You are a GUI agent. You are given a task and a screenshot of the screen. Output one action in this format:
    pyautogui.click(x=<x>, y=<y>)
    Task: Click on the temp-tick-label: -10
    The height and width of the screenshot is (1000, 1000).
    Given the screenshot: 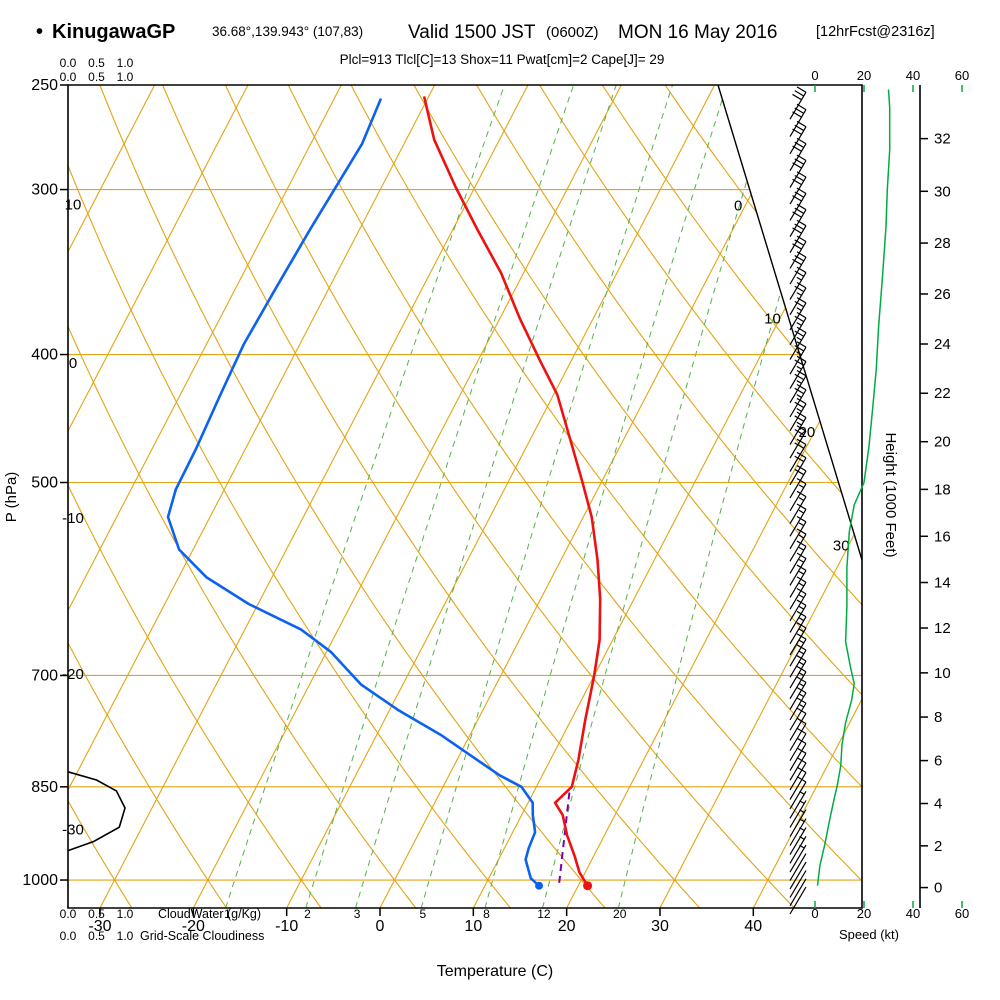 What is the action you would take?
    pyautogui.click(x=286, y=926)
    